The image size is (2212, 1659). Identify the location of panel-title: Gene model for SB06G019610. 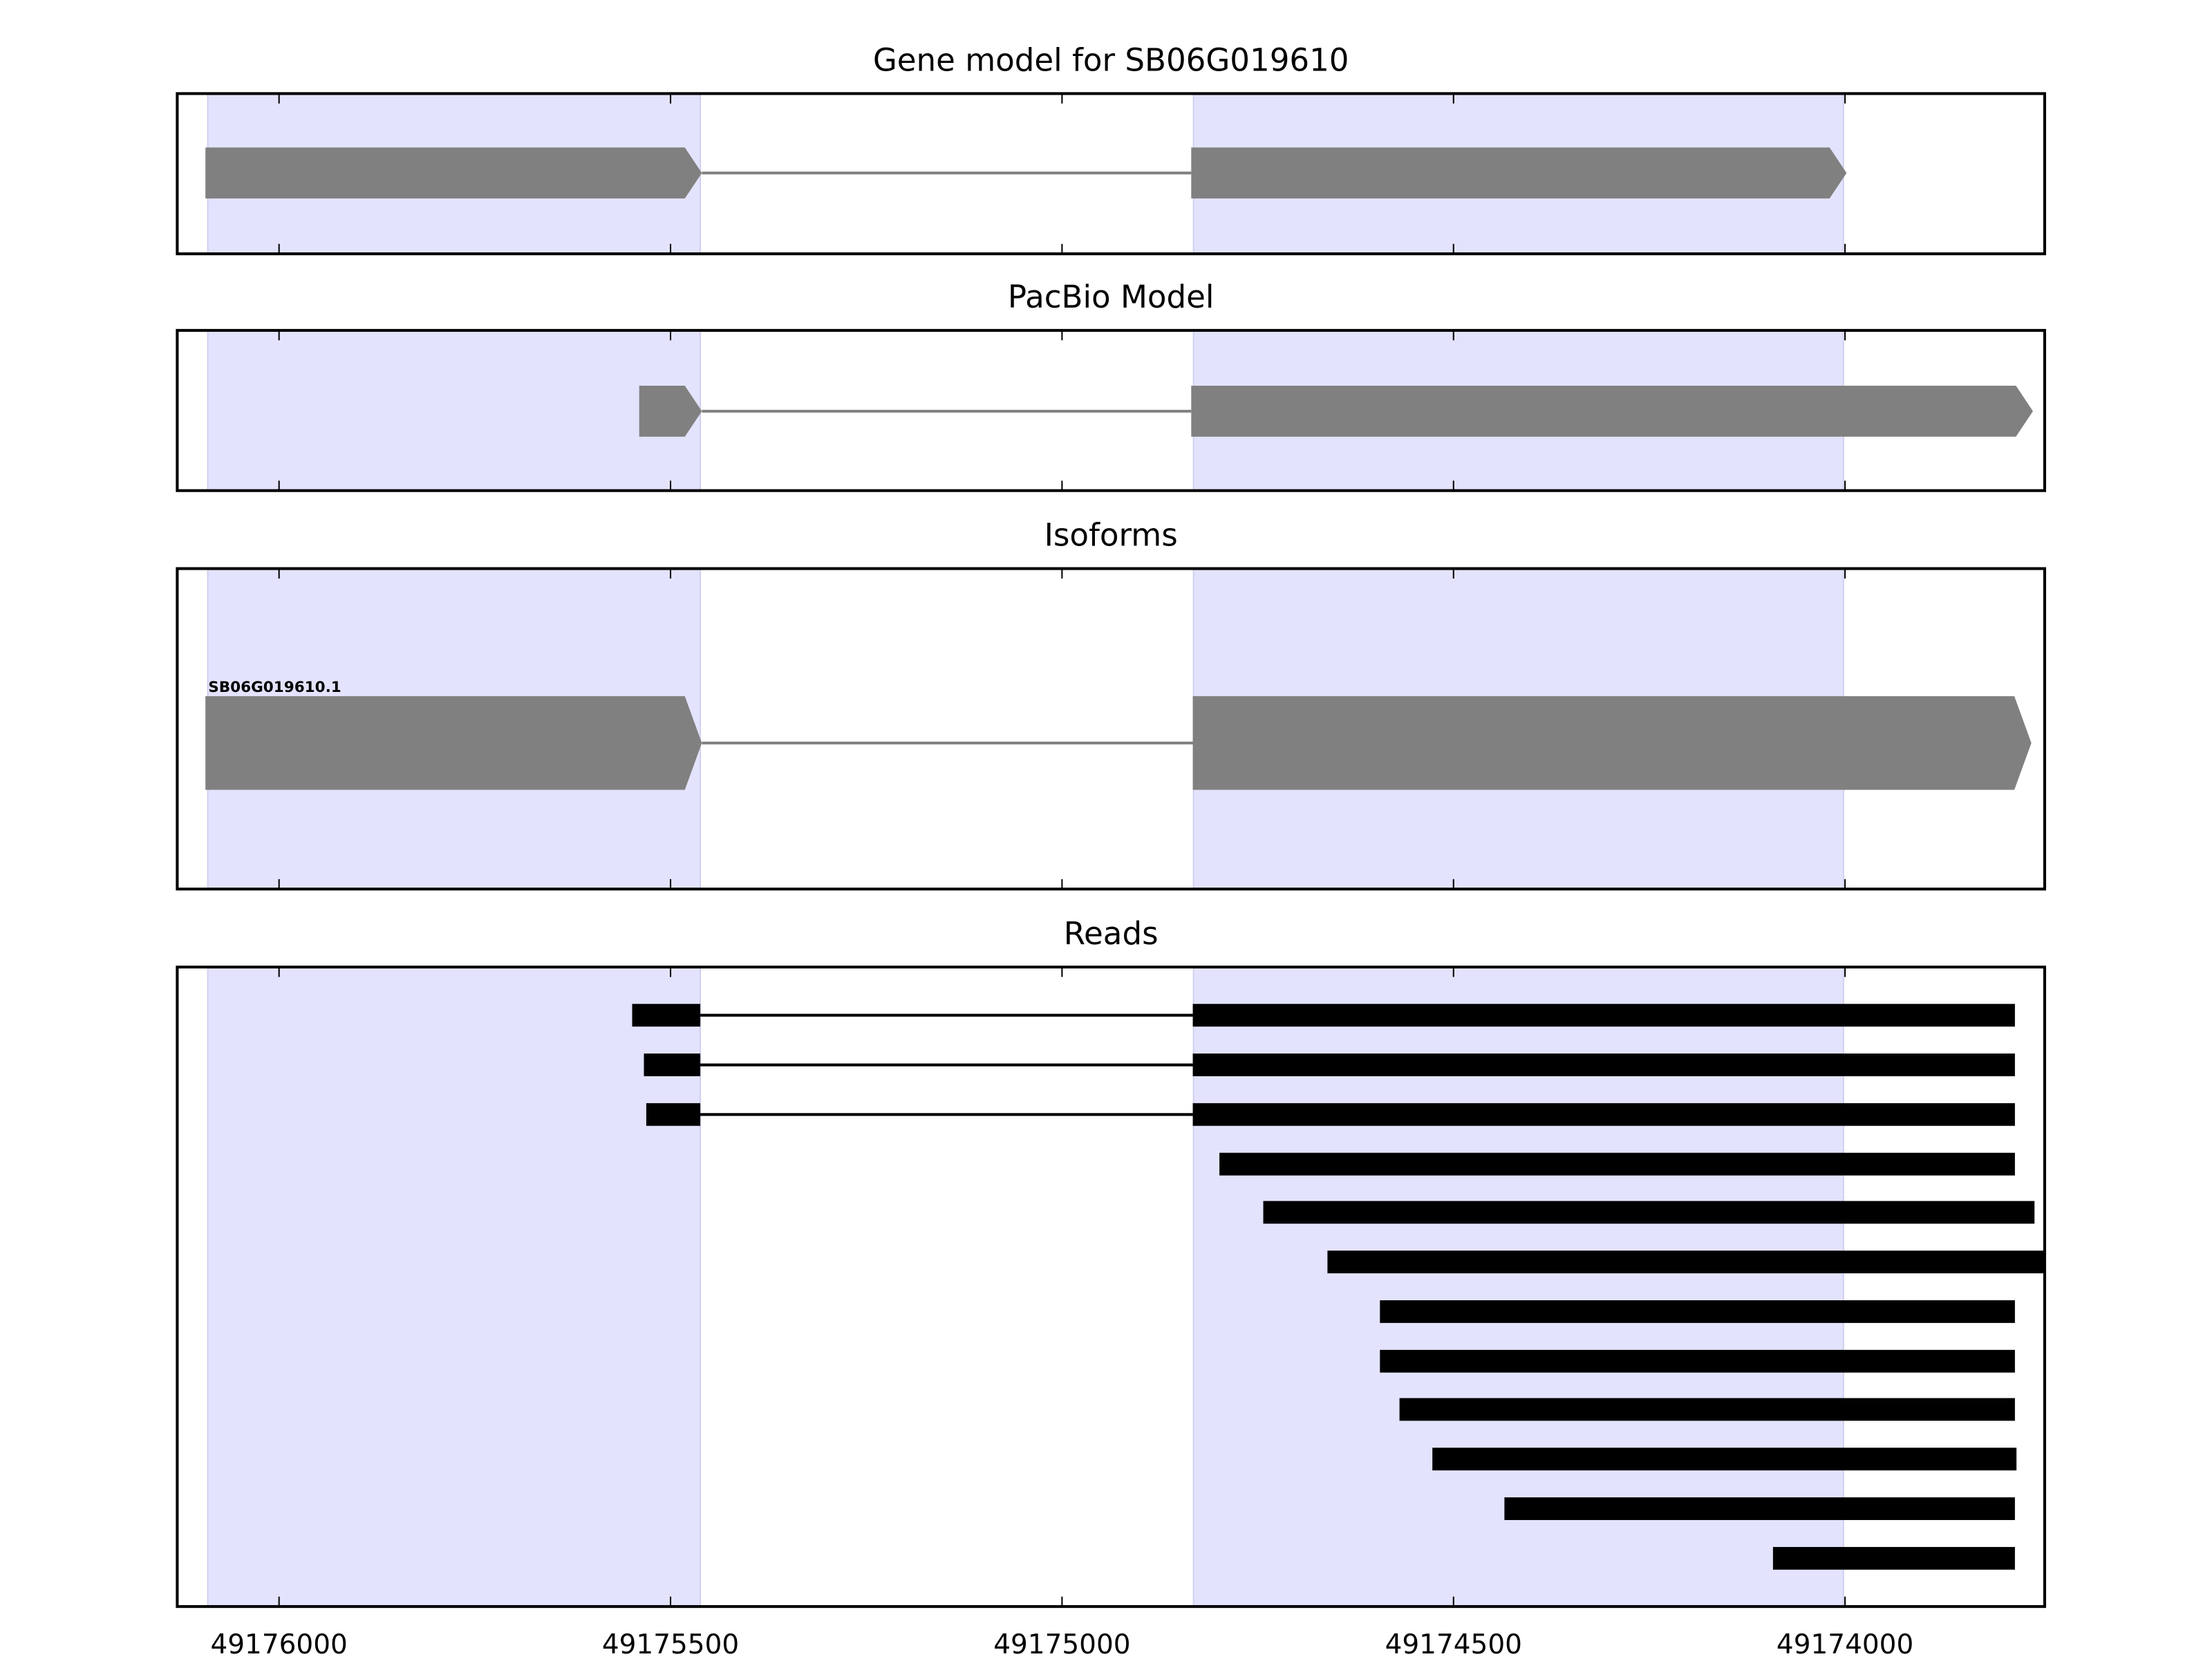
(1111, 61).